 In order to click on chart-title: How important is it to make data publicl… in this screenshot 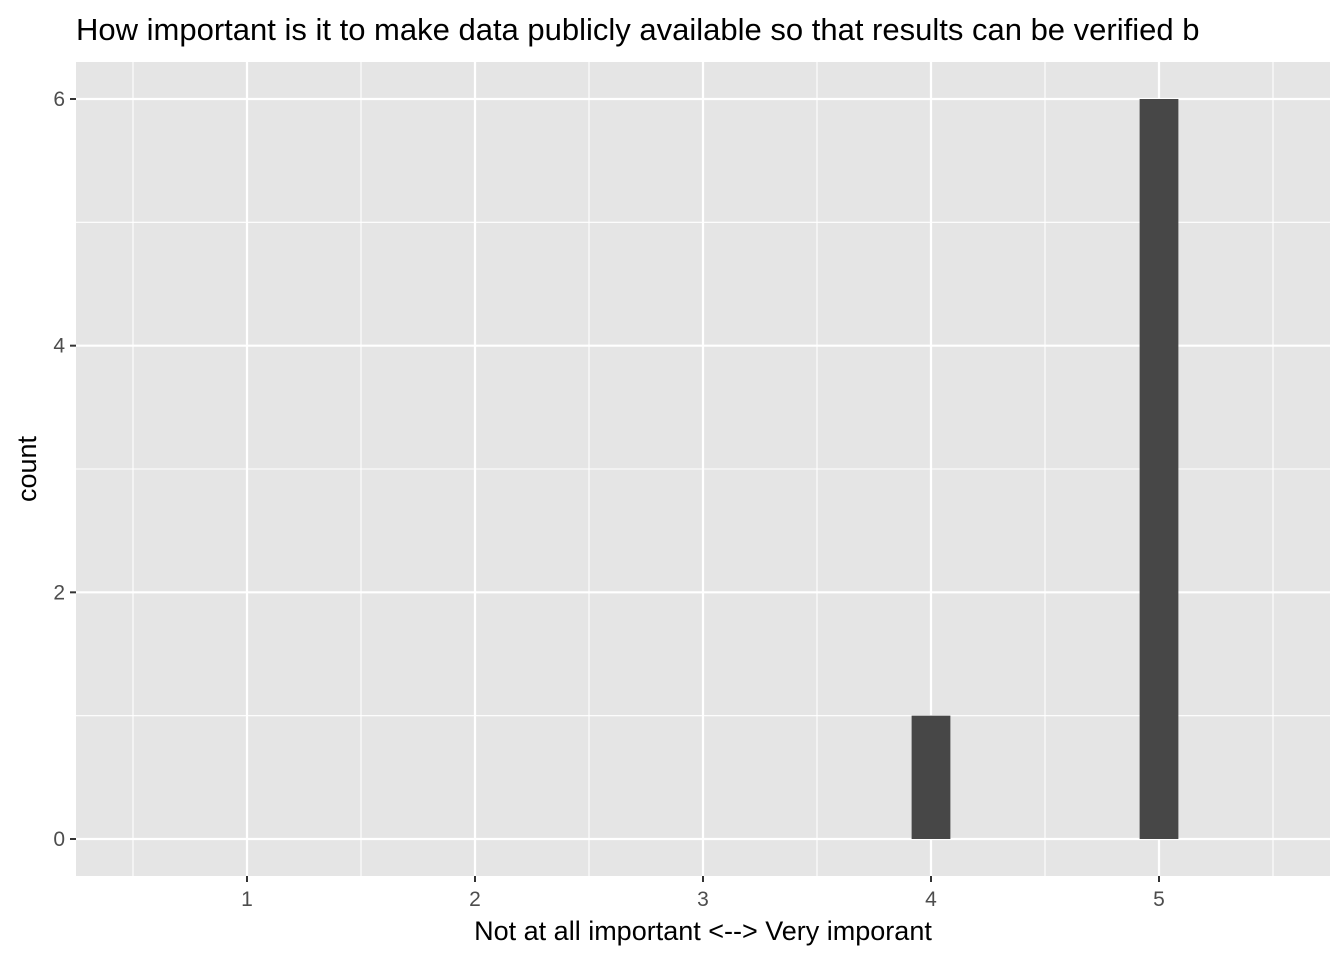, I will do `click(637, 29)`.